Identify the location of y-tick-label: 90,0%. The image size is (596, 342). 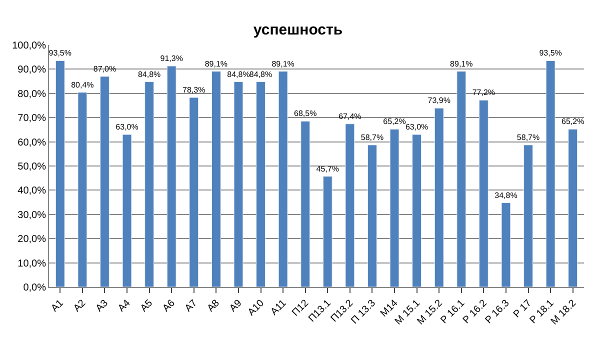
(32, 70).